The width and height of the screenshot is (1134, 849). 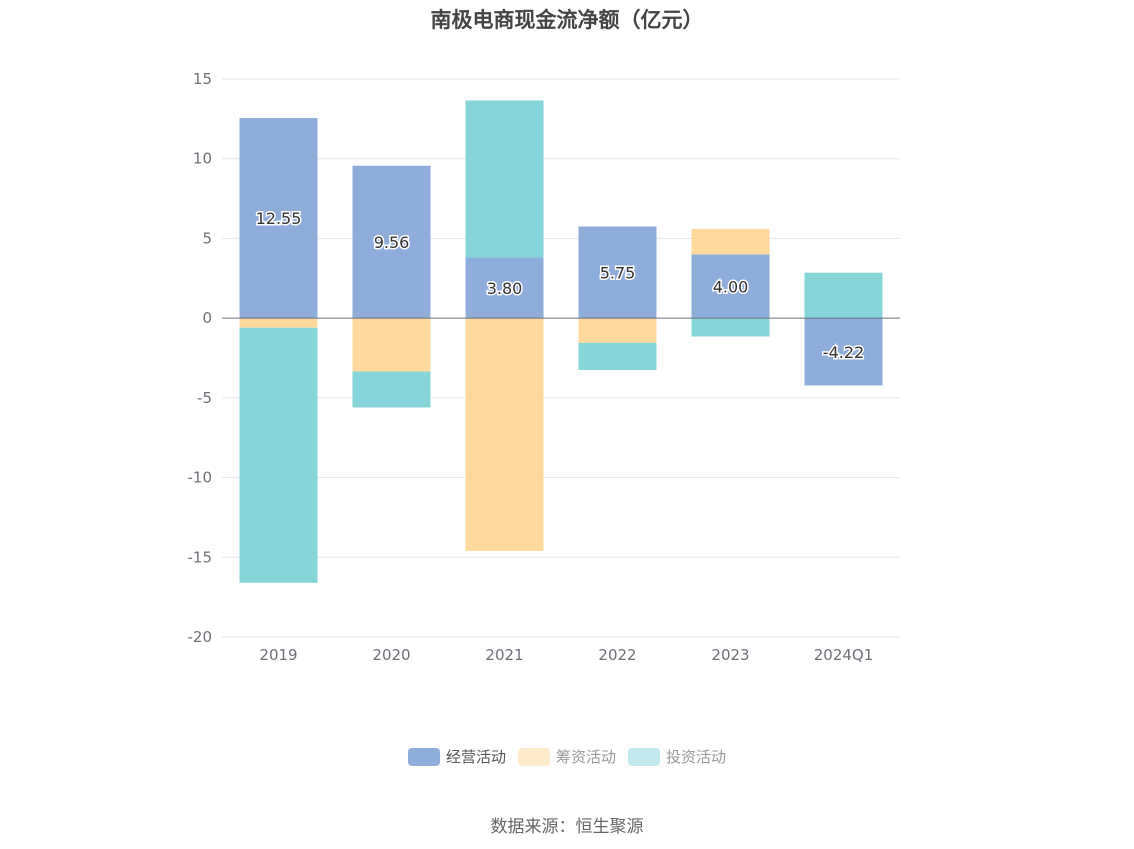 I want to click on y-tick-label: -20, so click(x=200, y=637).